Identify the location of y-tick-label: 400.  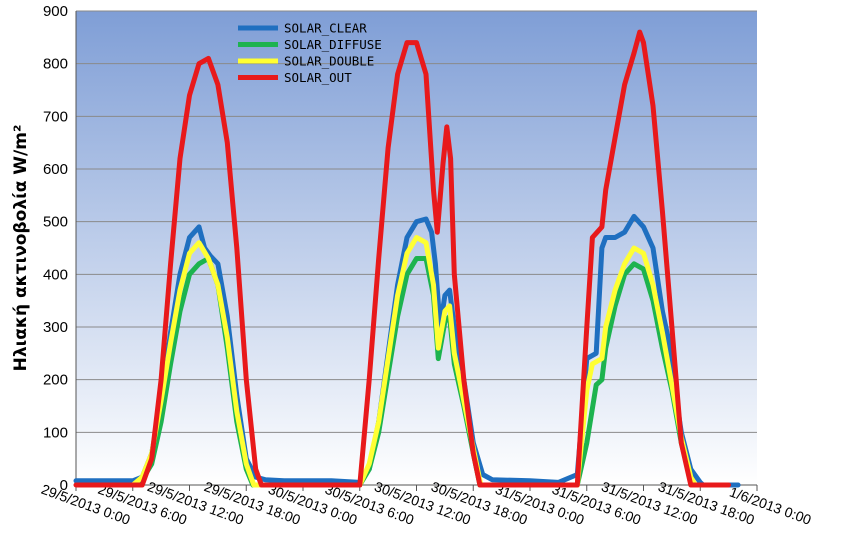
(55, 274).